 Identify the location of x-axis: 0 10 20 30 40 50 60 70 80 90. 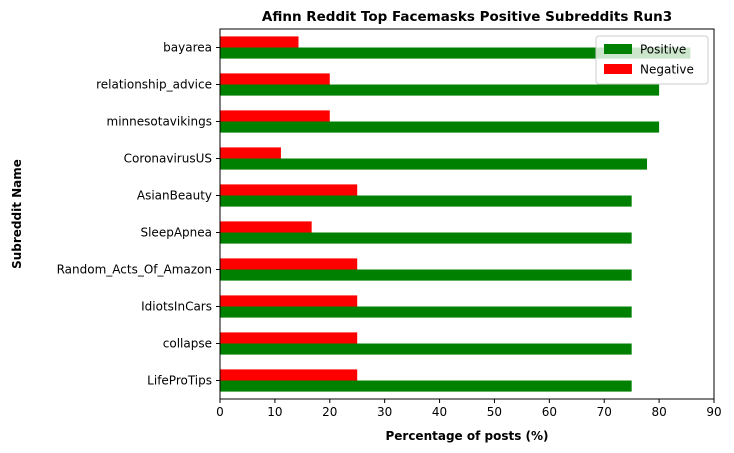
(469, 409).